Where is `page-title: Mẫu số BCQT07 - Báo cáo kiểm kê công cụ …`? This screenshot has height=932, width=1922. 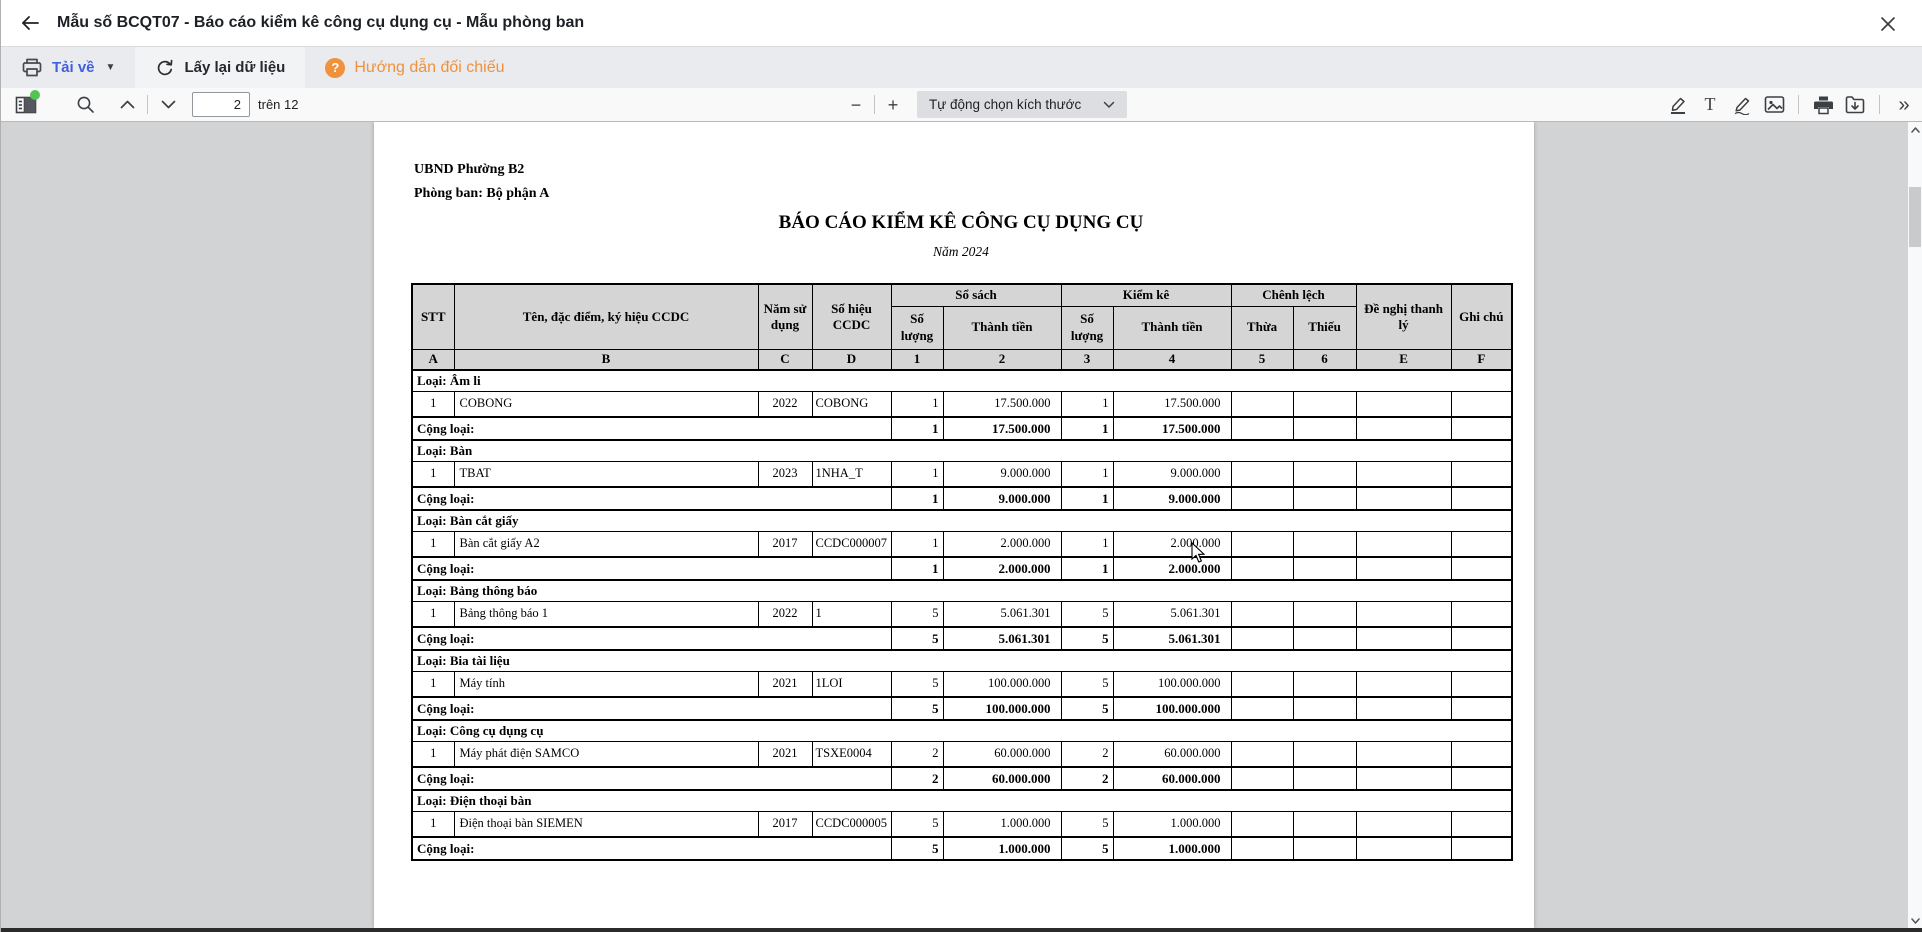 page-title: Mẫu số BCQT07 - Báo cáo kiểm kê công cụ … is located at coordinates (321, 22).